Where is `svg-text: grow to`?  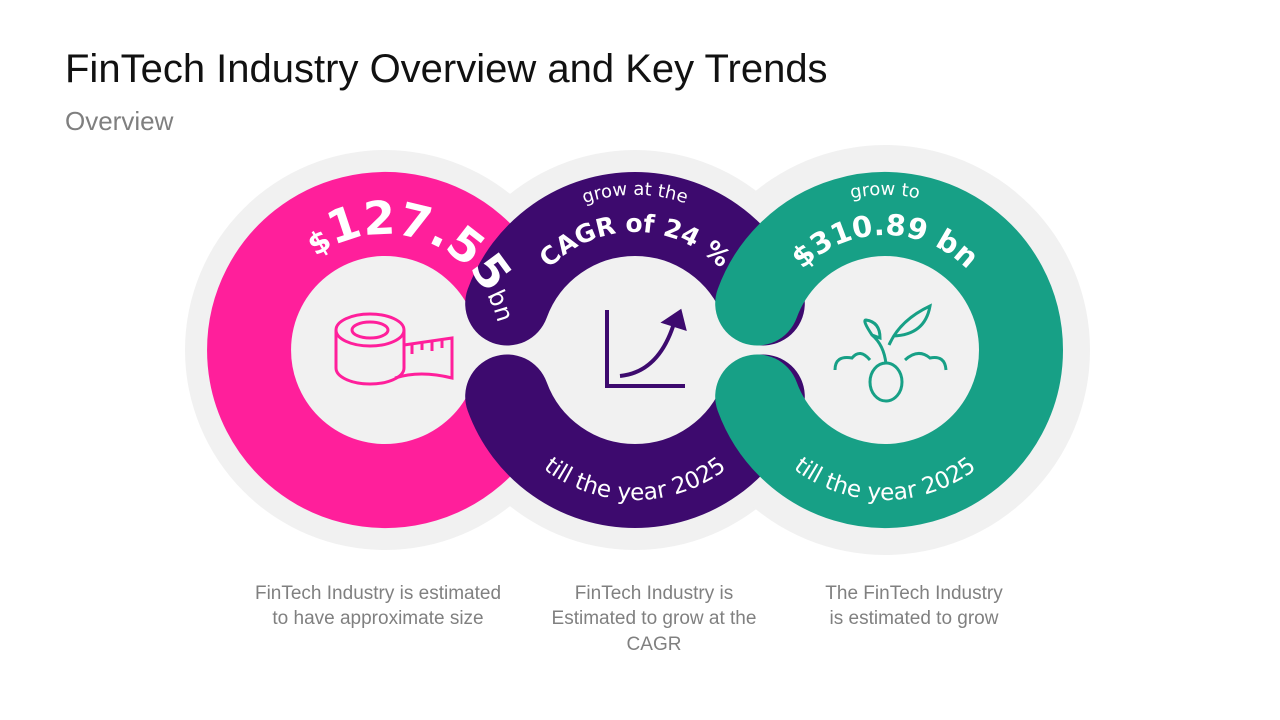 svg-text: grow to is located at coordinates (884, 191).